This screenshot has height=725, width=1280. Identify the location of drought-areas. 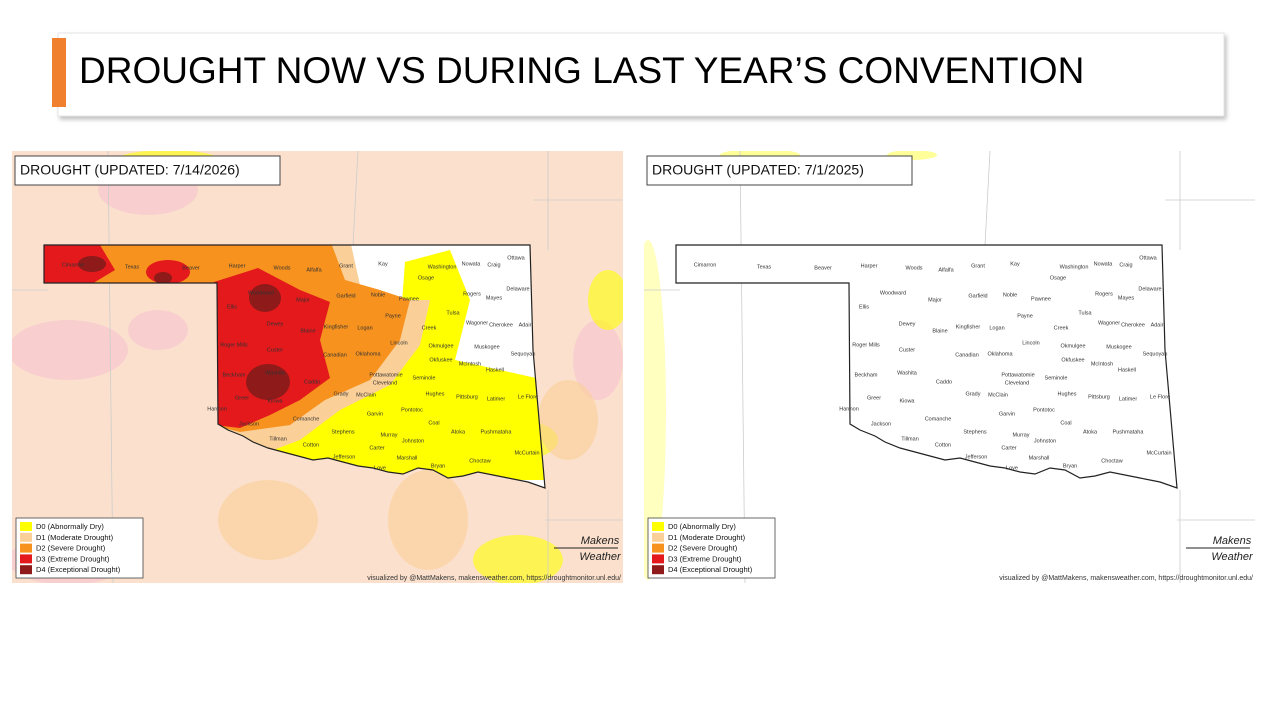
(294, 362).